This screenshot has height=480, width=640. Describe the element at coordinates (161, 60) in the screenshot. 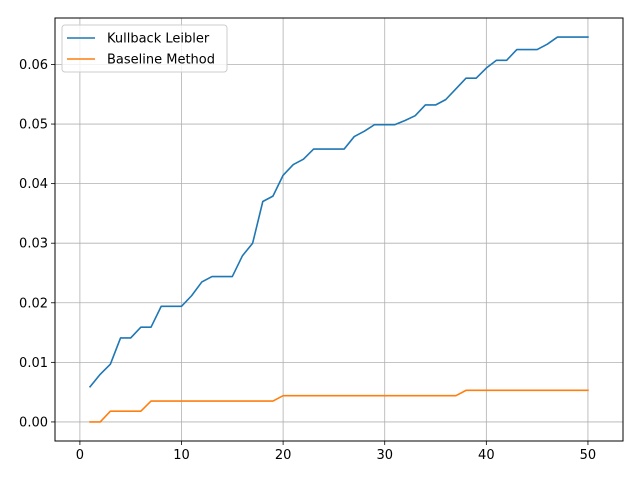

I see `legend-label: Baseline Method` at that location.